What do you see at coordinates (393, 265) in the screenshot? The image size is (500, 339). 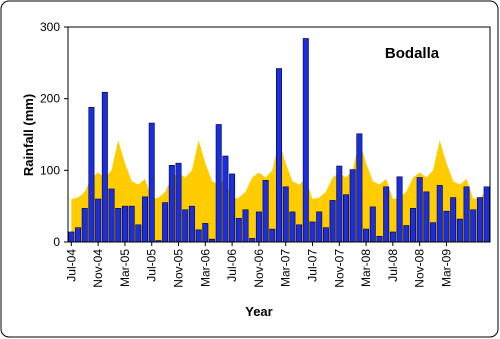 I see `x-tick-label: Jul-08` at bounding box center [393, 265].